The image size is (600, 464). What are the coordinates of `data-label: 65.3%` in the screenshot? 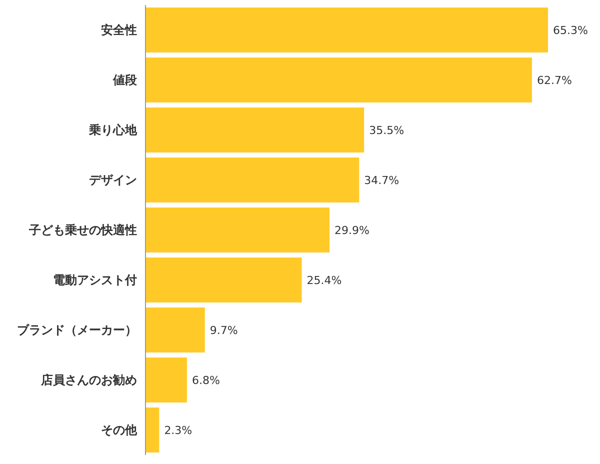 It's located at (570, 30).